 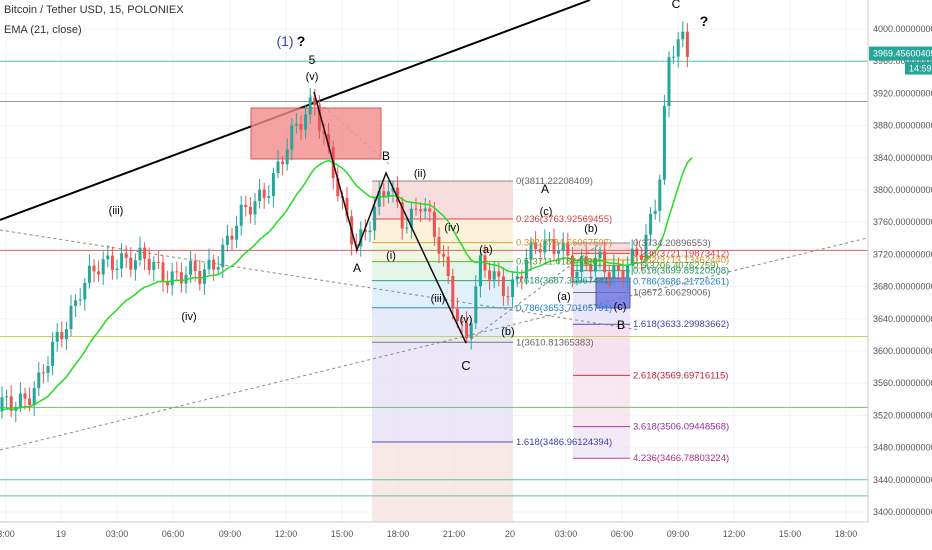 I want to click on fib2-label: 2.618(3569.69716115), so click(x=680, y=375).